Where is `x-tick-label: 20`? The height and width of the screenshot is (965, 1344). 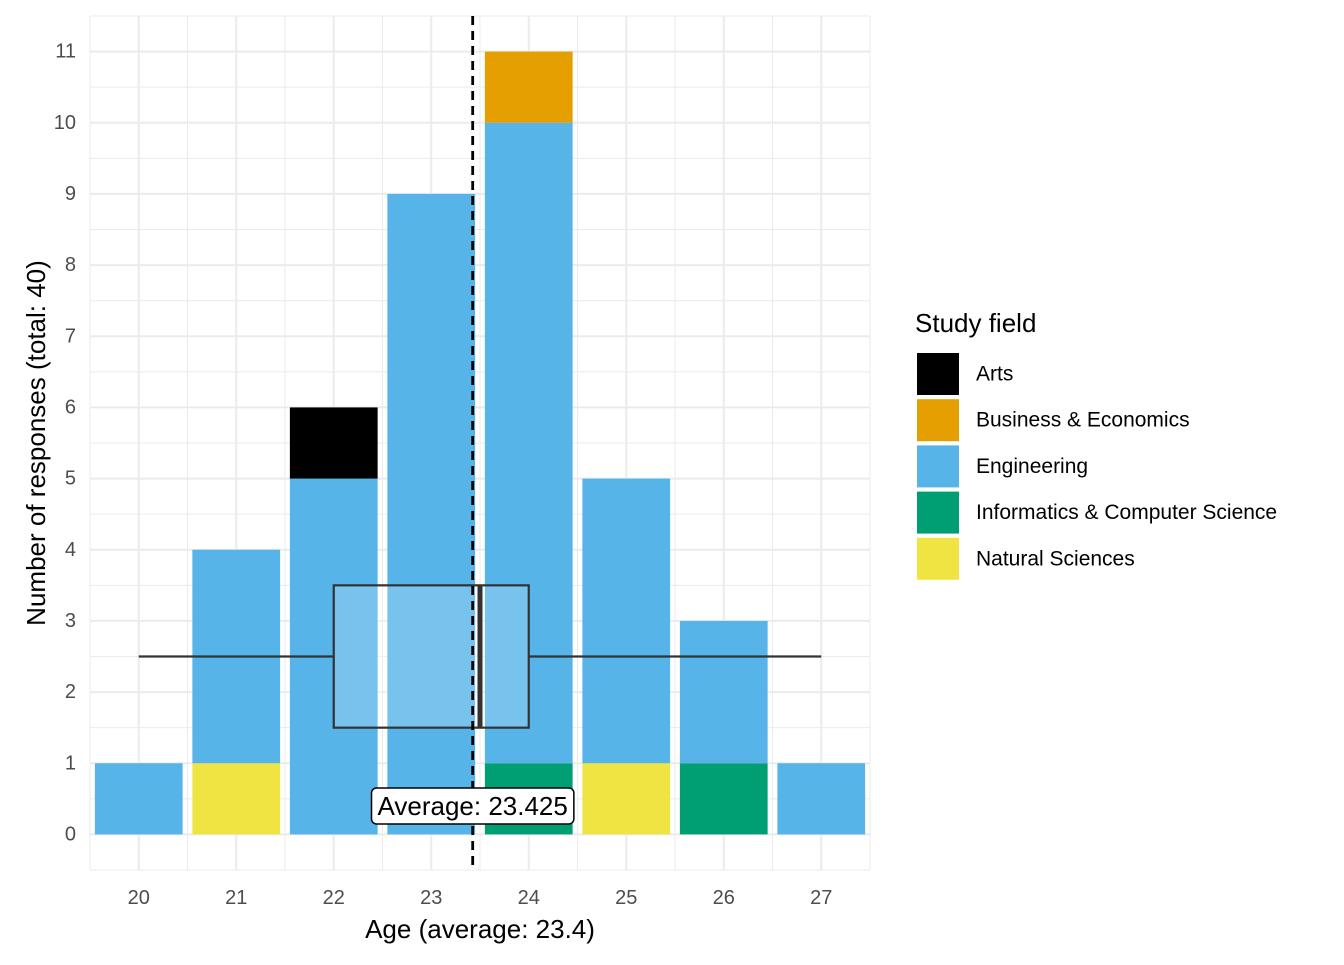
x-tick-label: 20 is located at coordinates (139, 898).